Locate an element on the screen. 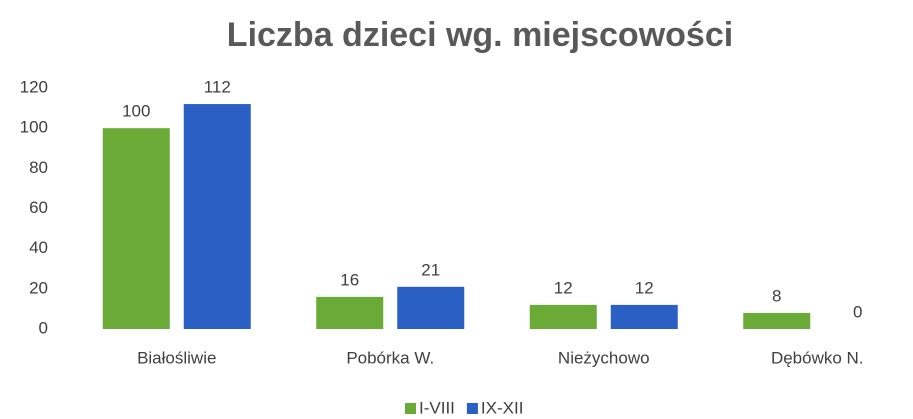 The image size is (913, 419). legend-label: IX-XII is located at coordinates (502, 407).